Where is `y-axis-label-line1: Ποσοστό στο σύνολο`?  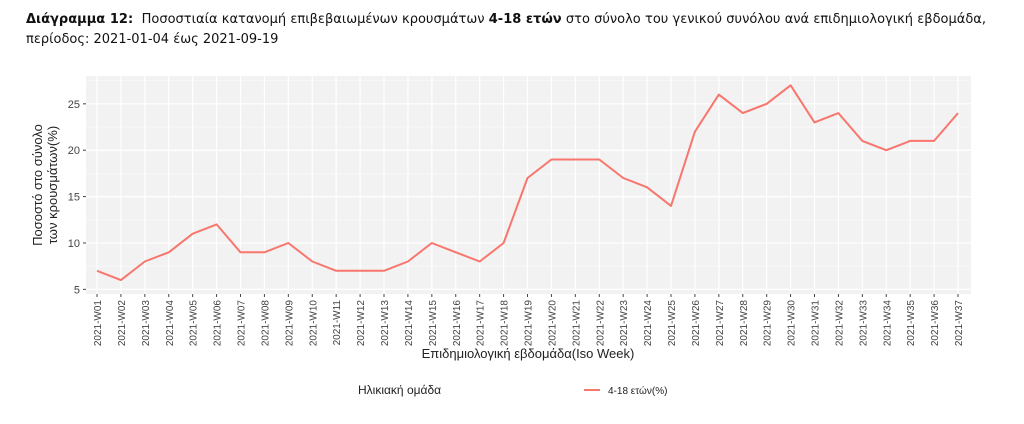
y-axis-label-line1: Ποσοστό στο σύνολο is located at coordinates (37, 185).